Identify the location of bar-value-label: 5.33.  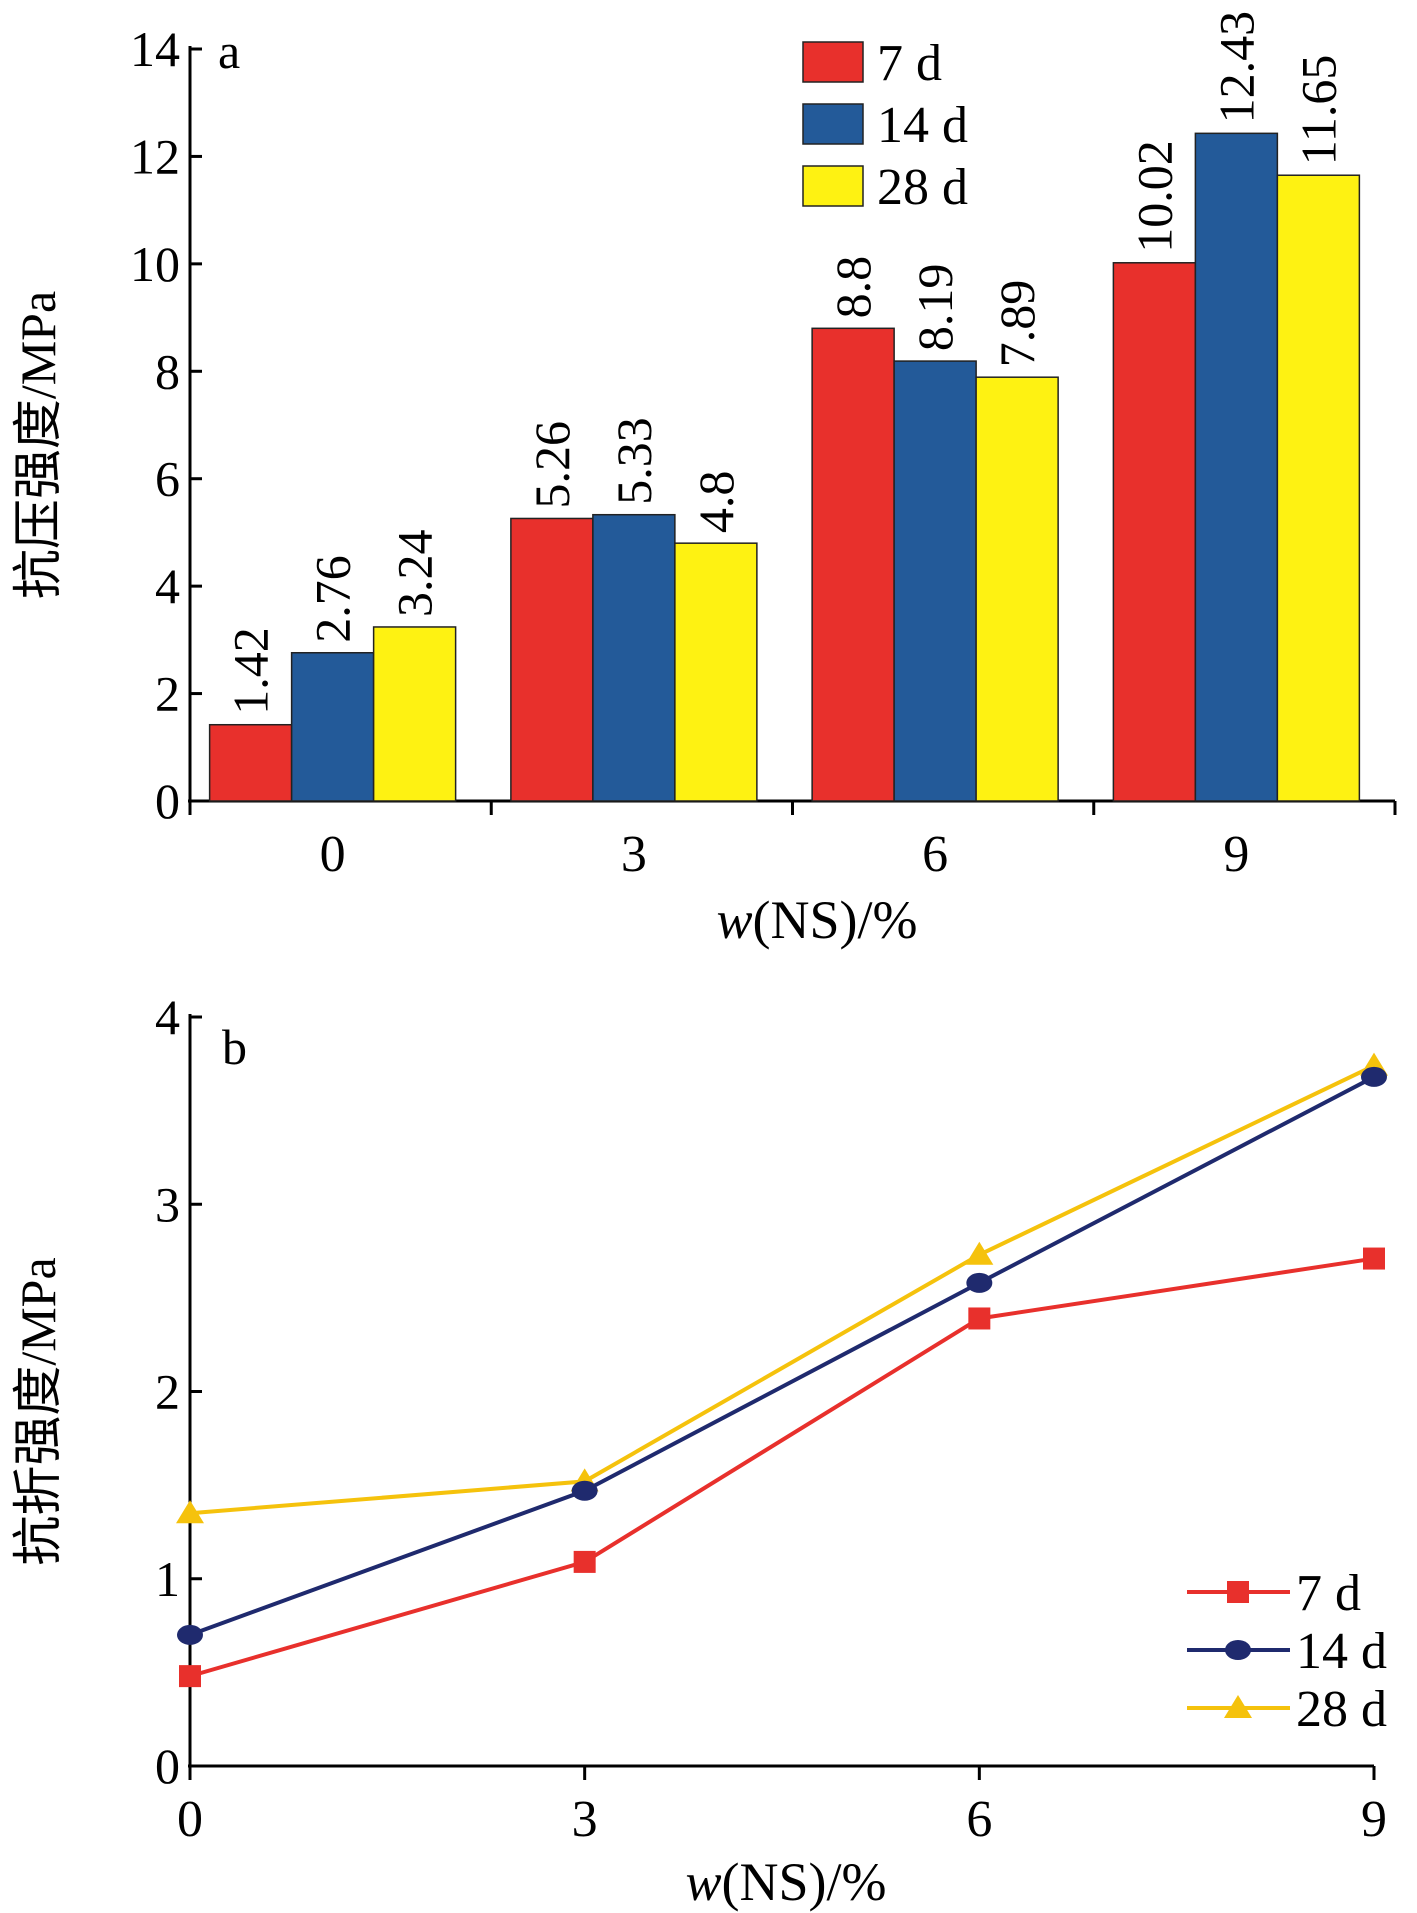
(634, 461).